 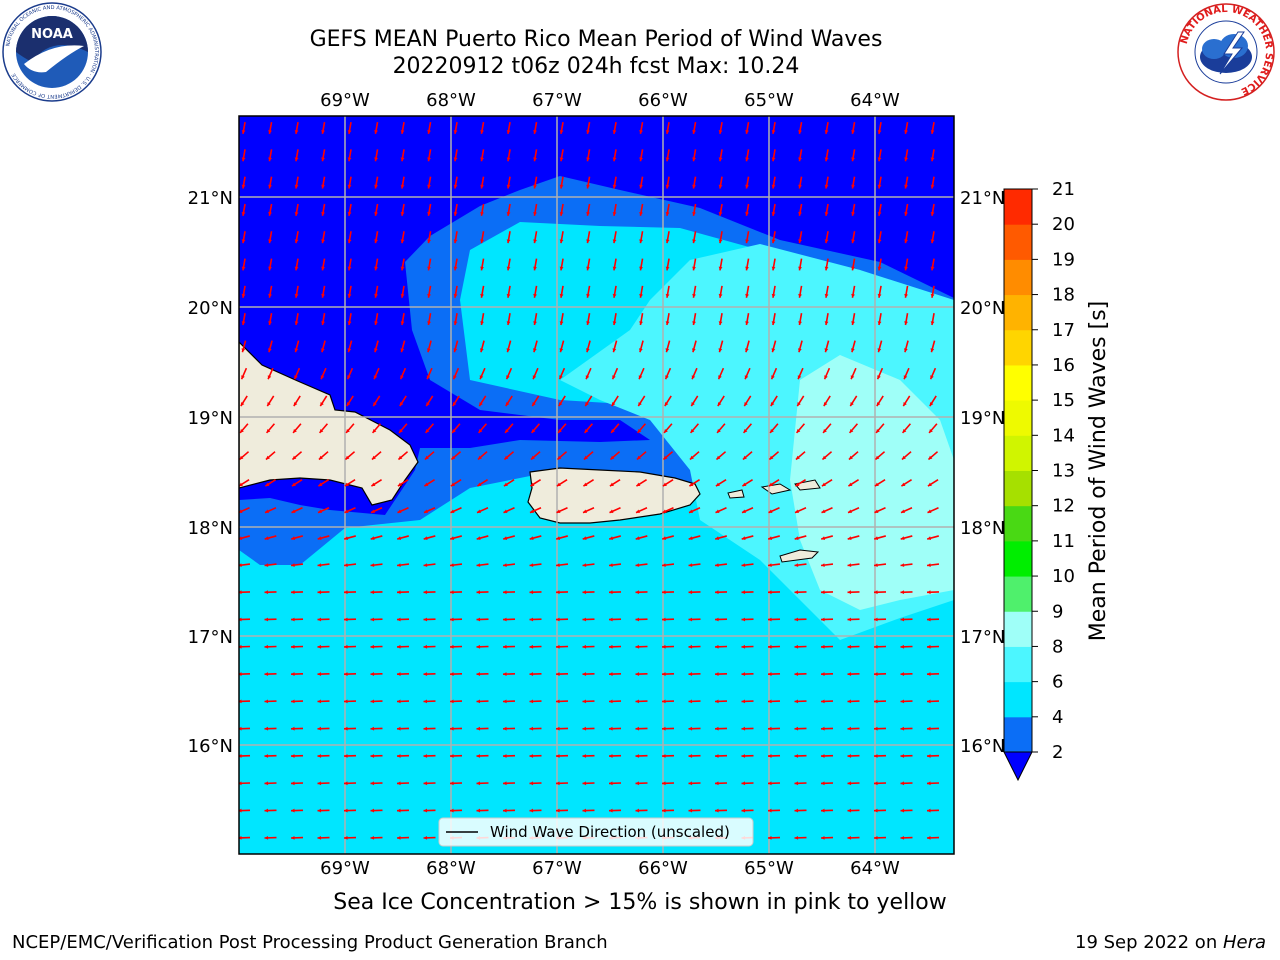 I want to click on colorbar-tick-label: 6, so click(x=1057, y=682).